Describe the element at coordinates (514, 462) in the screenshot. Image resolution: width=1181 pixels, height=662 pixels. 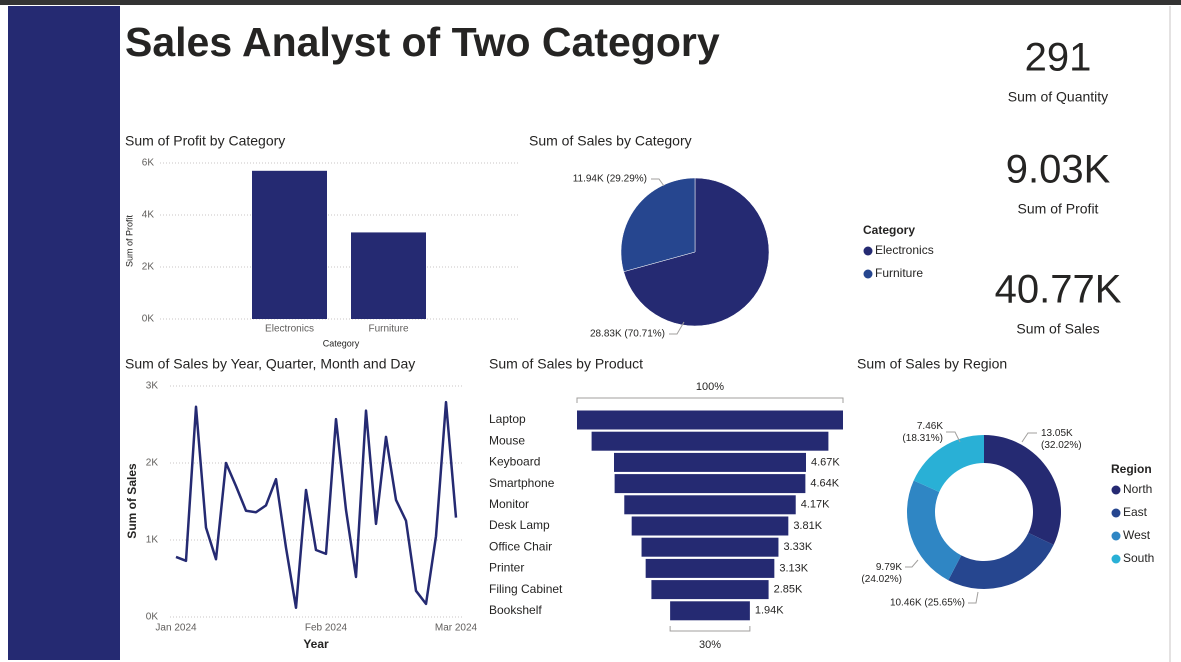
I see `category-label: Keyboard` at that location.